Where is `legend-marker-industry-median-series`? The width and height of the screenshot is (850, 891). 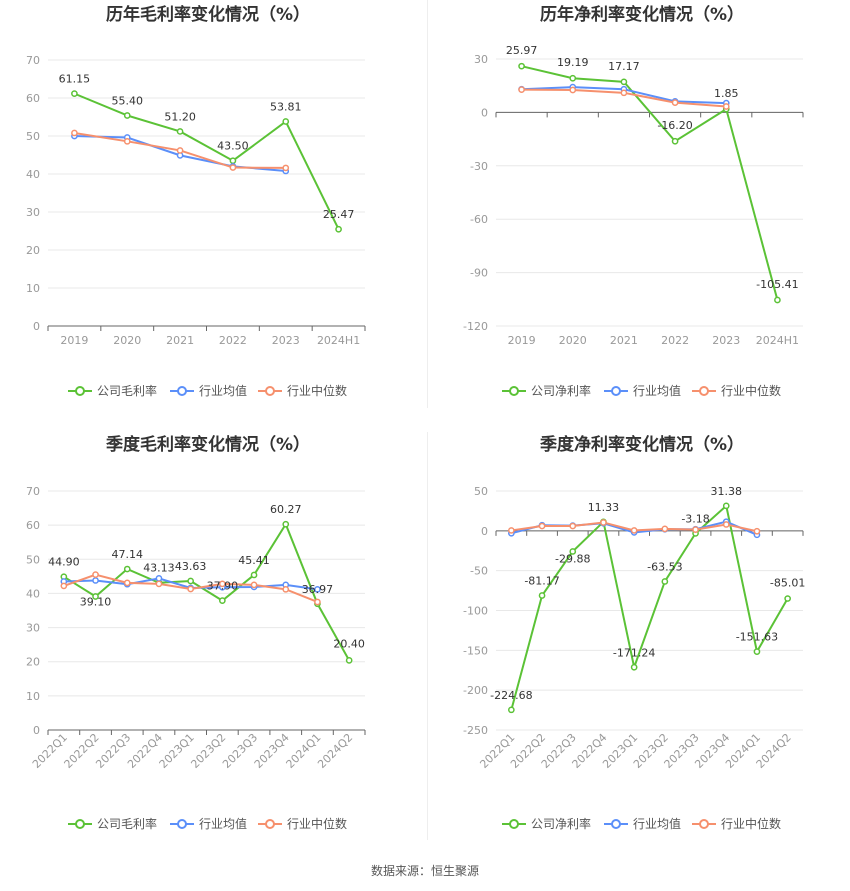
legend-marker-industry-median-series is located at coordinates (270, 391).